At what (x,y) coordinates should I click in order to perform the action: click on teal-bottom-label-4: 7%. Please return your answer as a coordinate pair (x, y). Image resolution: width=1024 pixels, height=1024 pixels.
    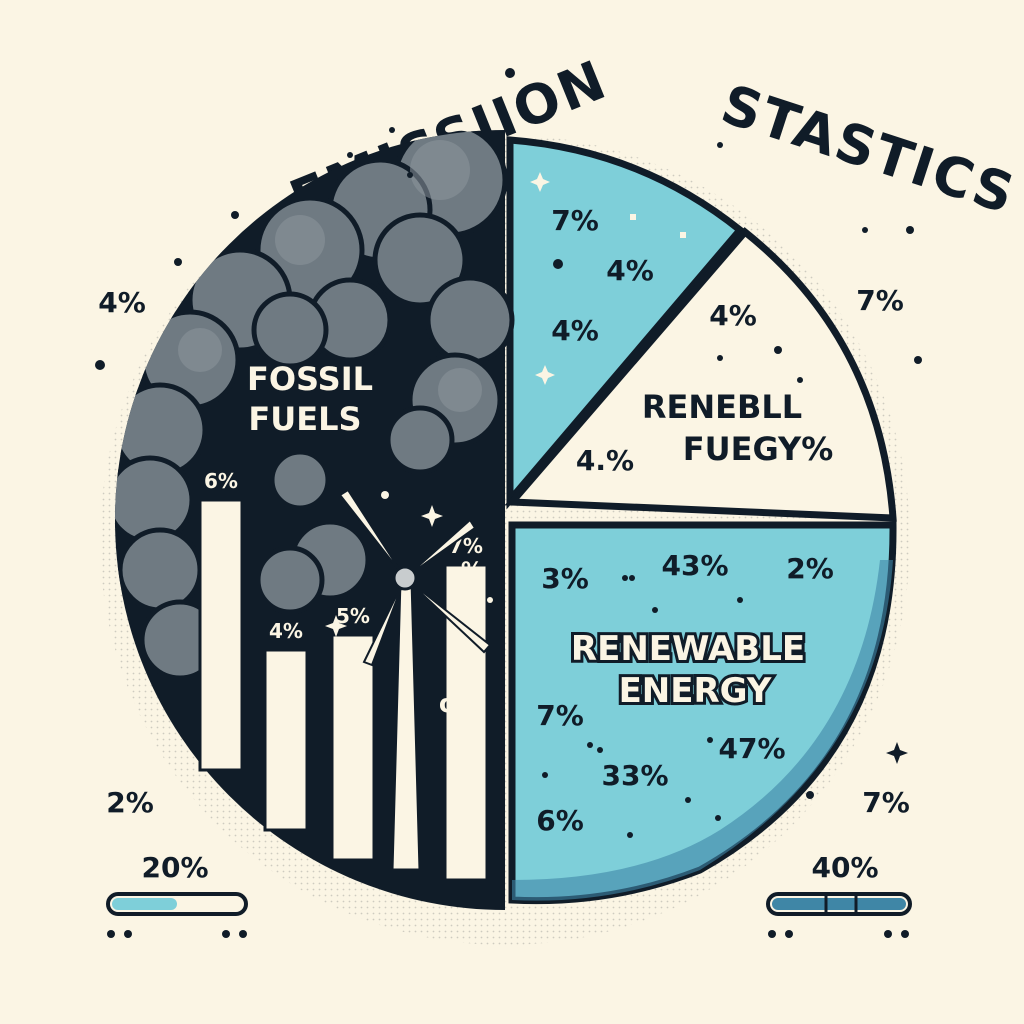
    Looking at the image, I should click on (560, 715).